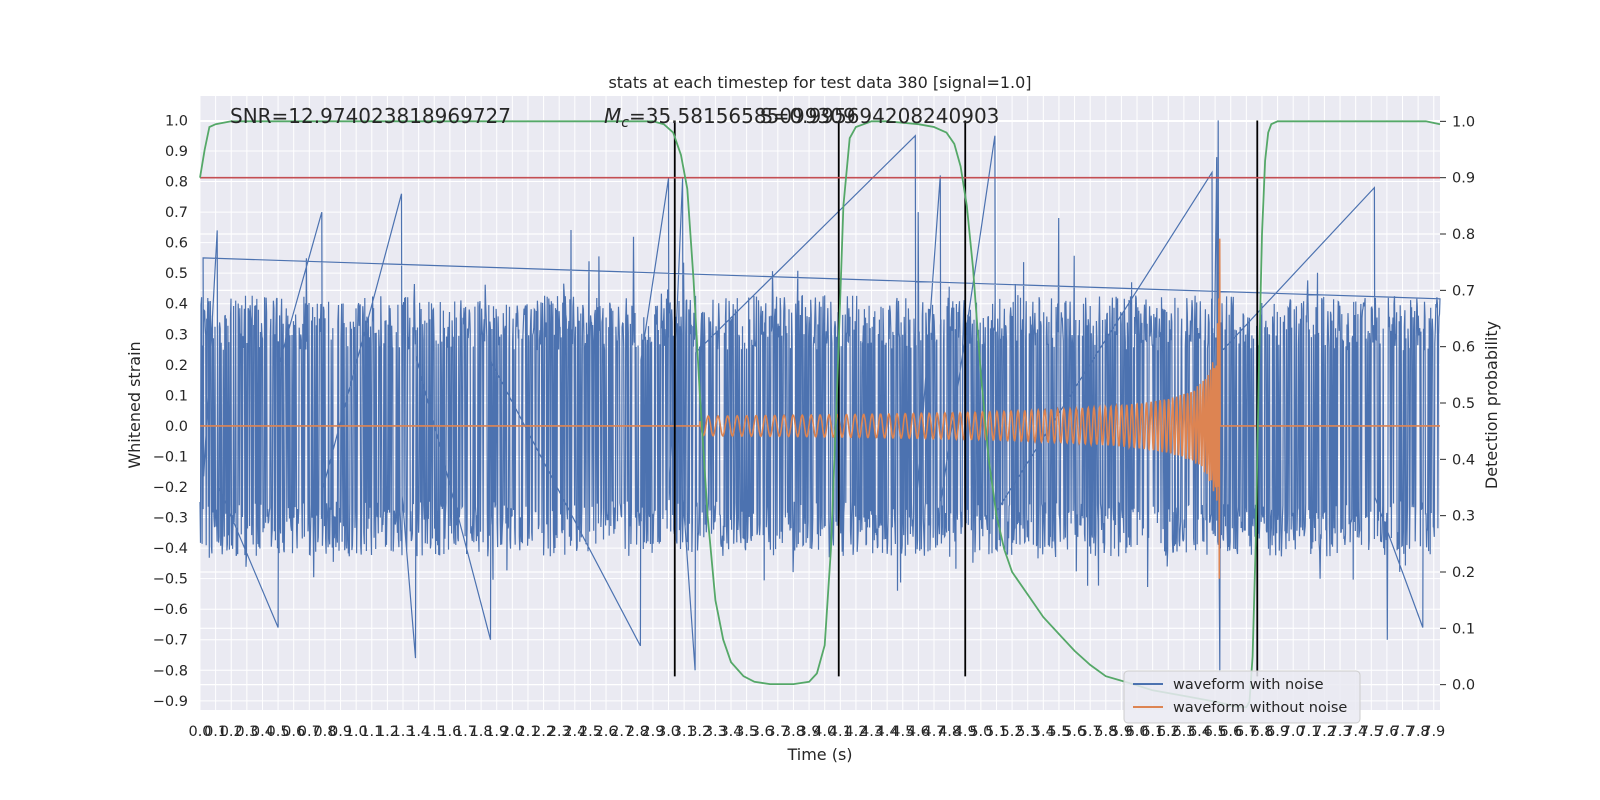 The height and width of the screenshot is (800, 1600). What do you see at coordinates (1293, 732) in the screenshot?
I see `x-tick-label: 7.0` at bounding box center [1293, 732].